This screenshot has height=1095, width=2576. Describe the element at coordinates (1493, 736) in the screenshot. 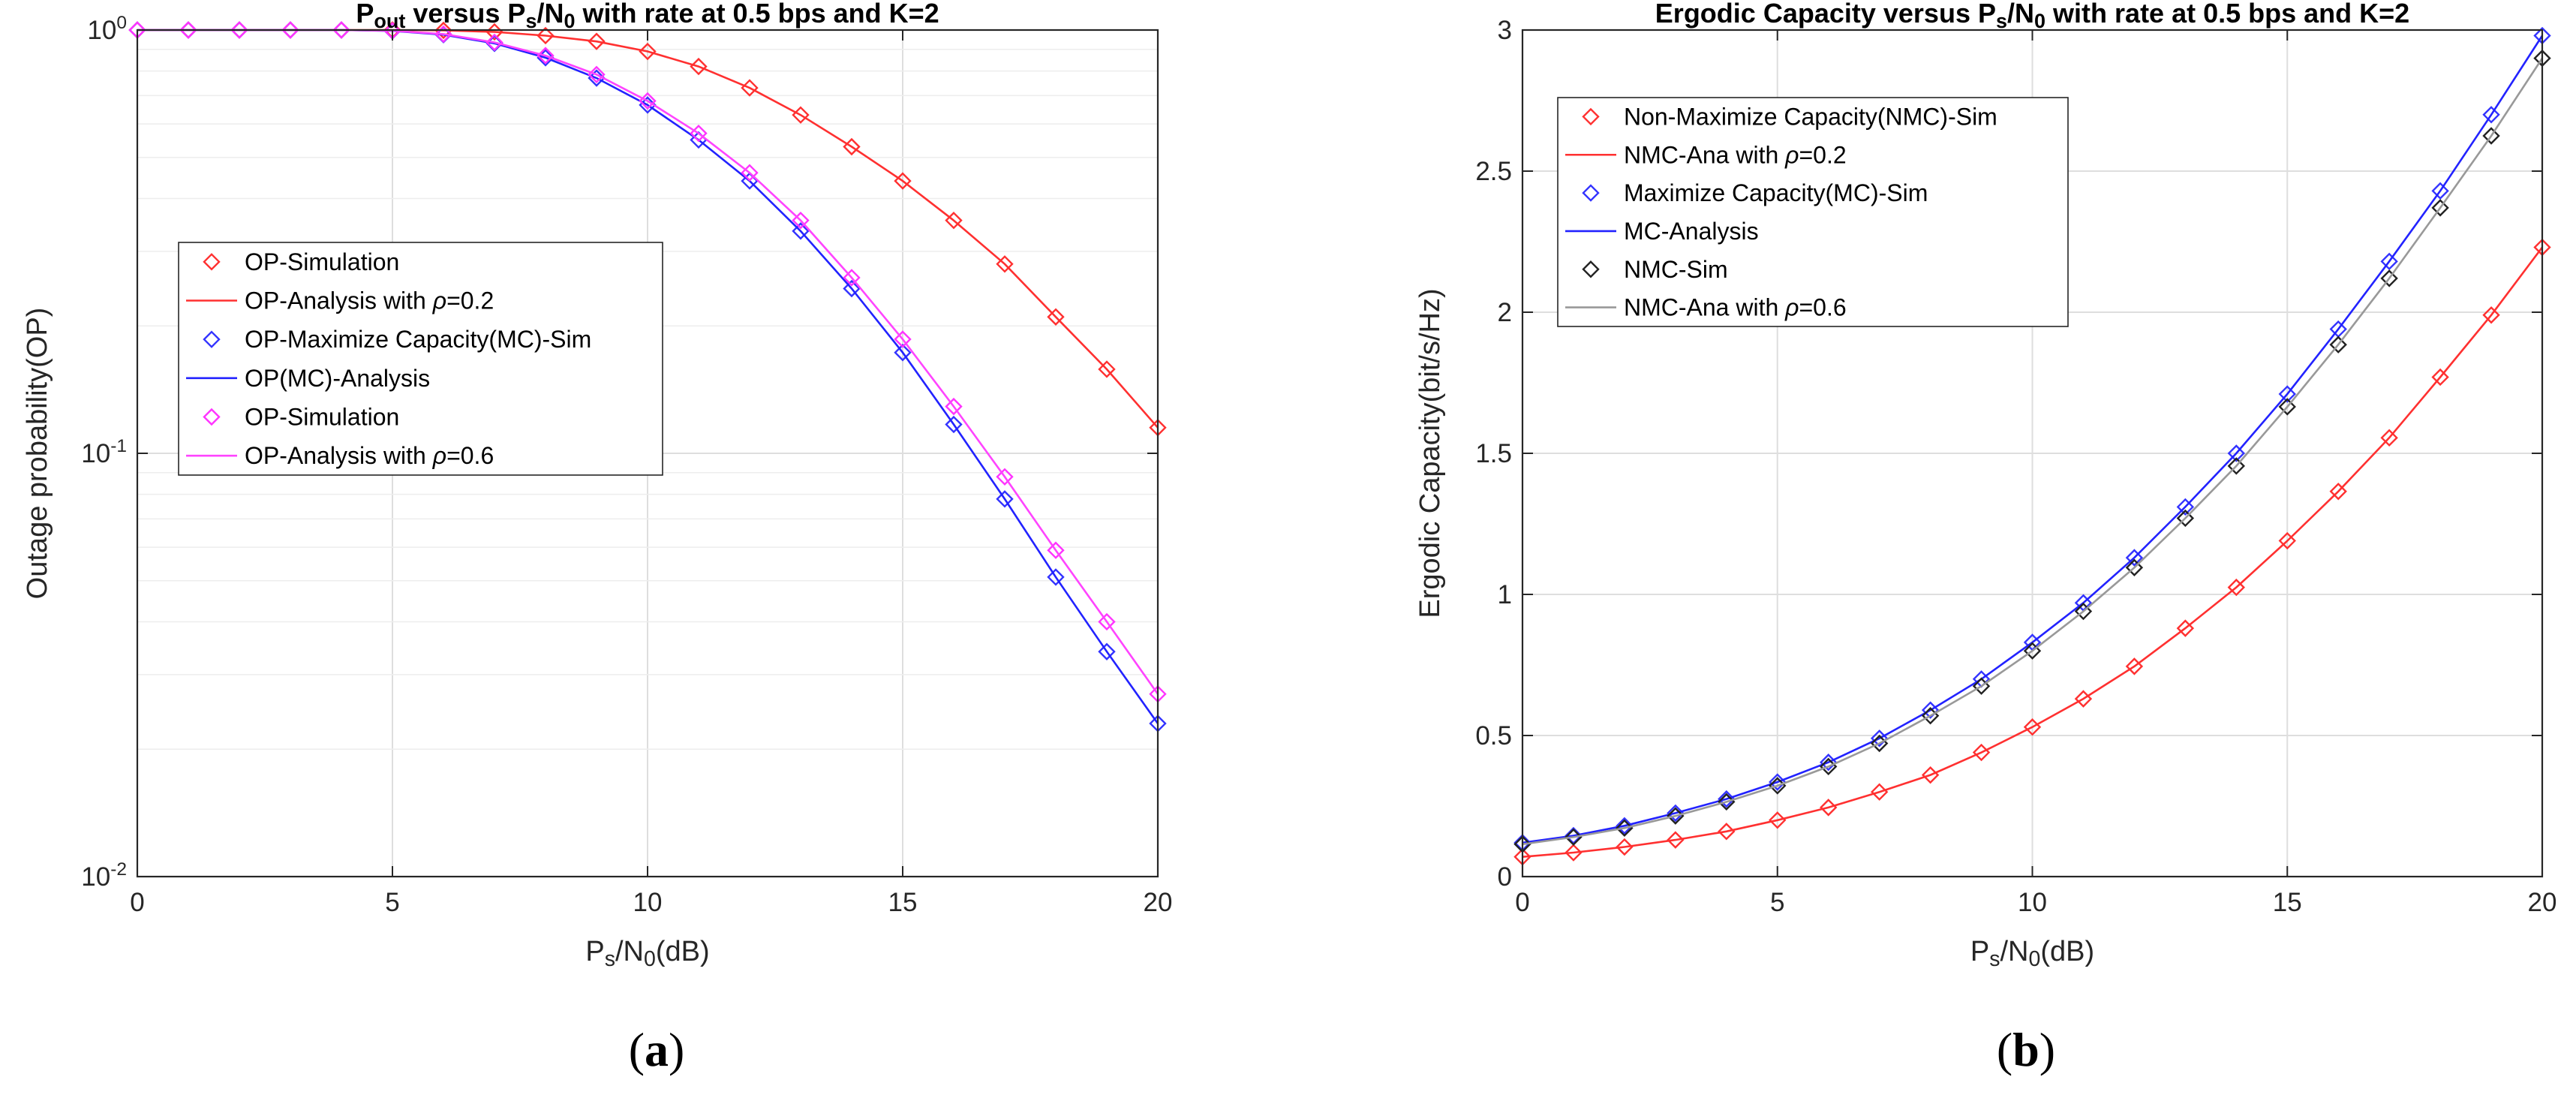

I see `chart-b-ytick-label-1: 0.5` at that location.